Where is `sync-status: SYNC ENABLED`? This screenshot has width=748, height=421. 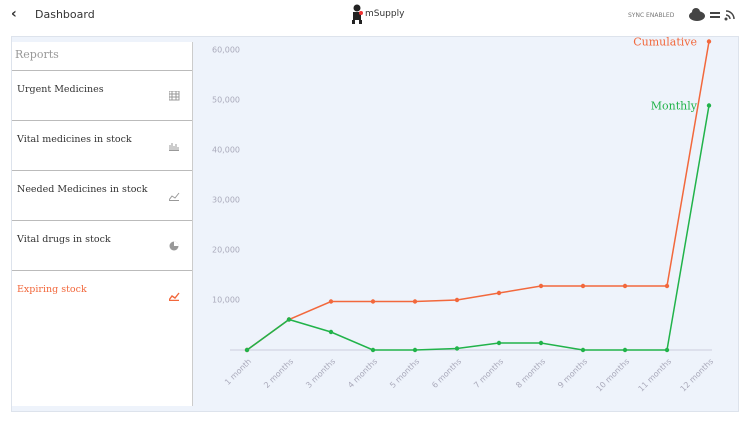 sync-status: SYNC ENABLED is located at coordinates (651, 15).